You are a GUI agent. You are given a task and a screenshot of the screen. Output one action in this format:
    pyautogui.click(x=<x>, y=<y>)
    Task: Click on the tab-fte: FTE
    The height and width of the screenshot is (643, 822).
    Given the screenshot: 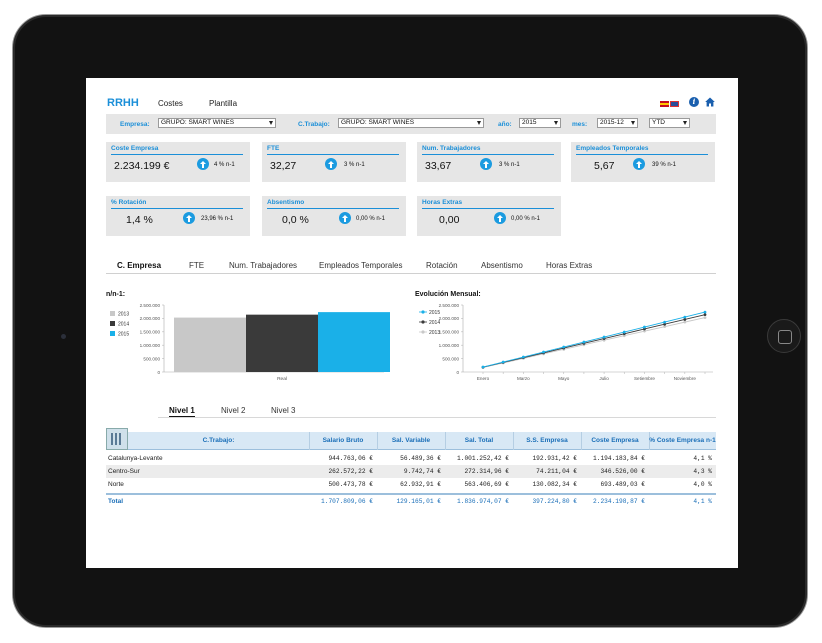 What is the action you would take?
    pyautogui.click(x=197, y=265)
    